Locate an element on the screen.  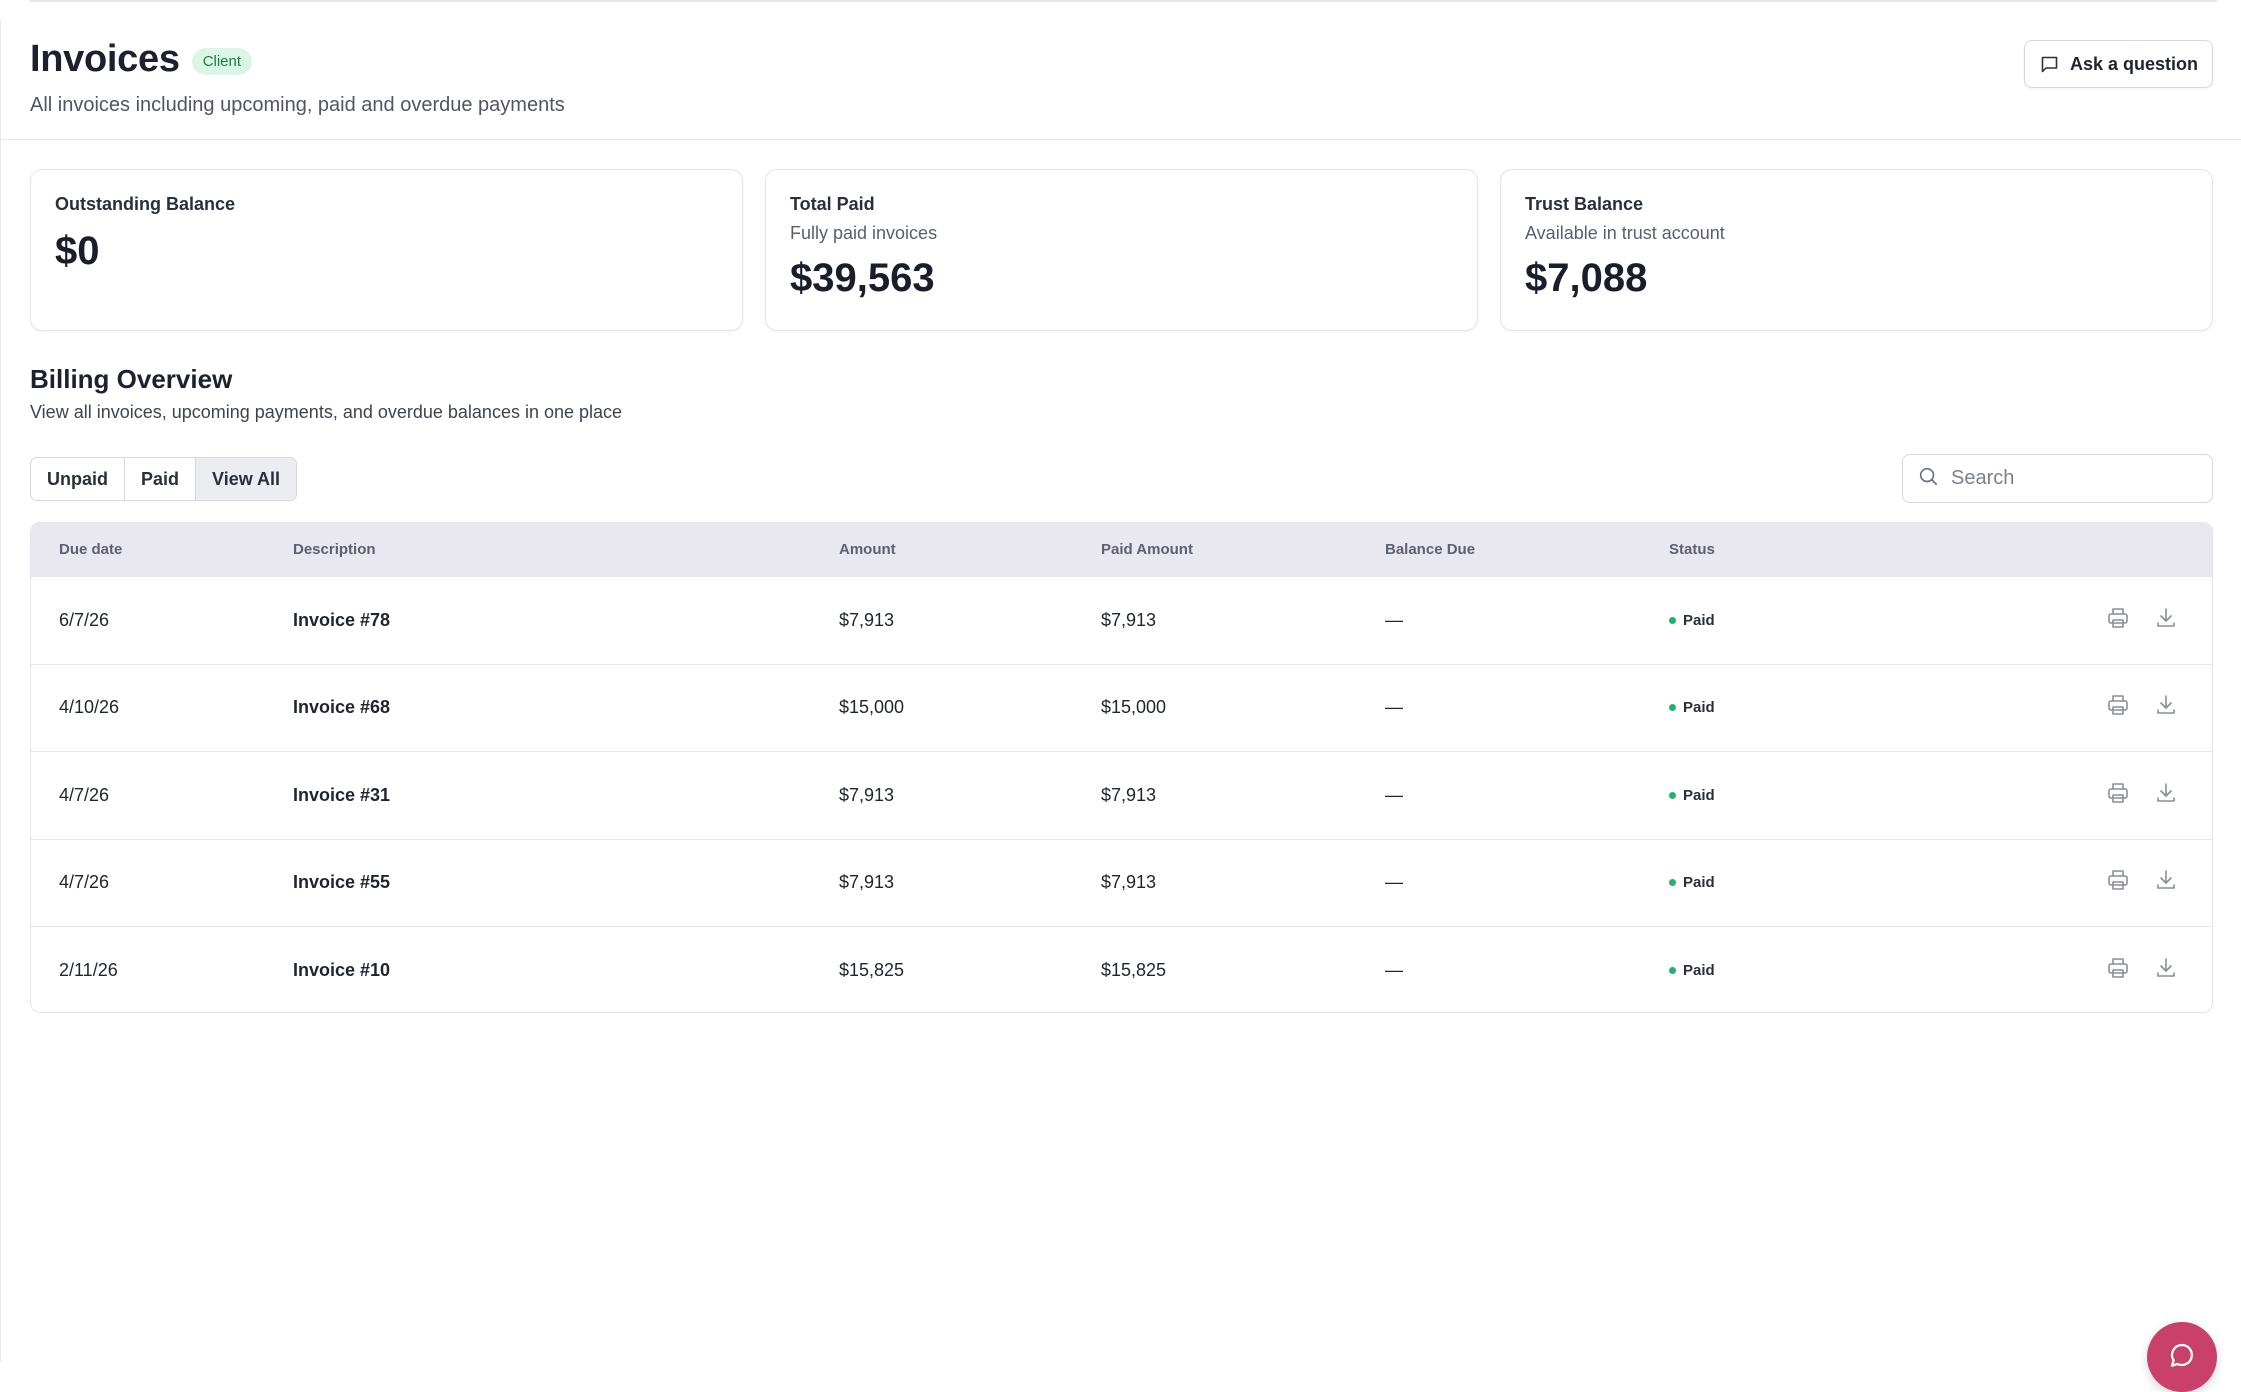
ask-question-label: Ask a question is located at coordinates (2134, 63).